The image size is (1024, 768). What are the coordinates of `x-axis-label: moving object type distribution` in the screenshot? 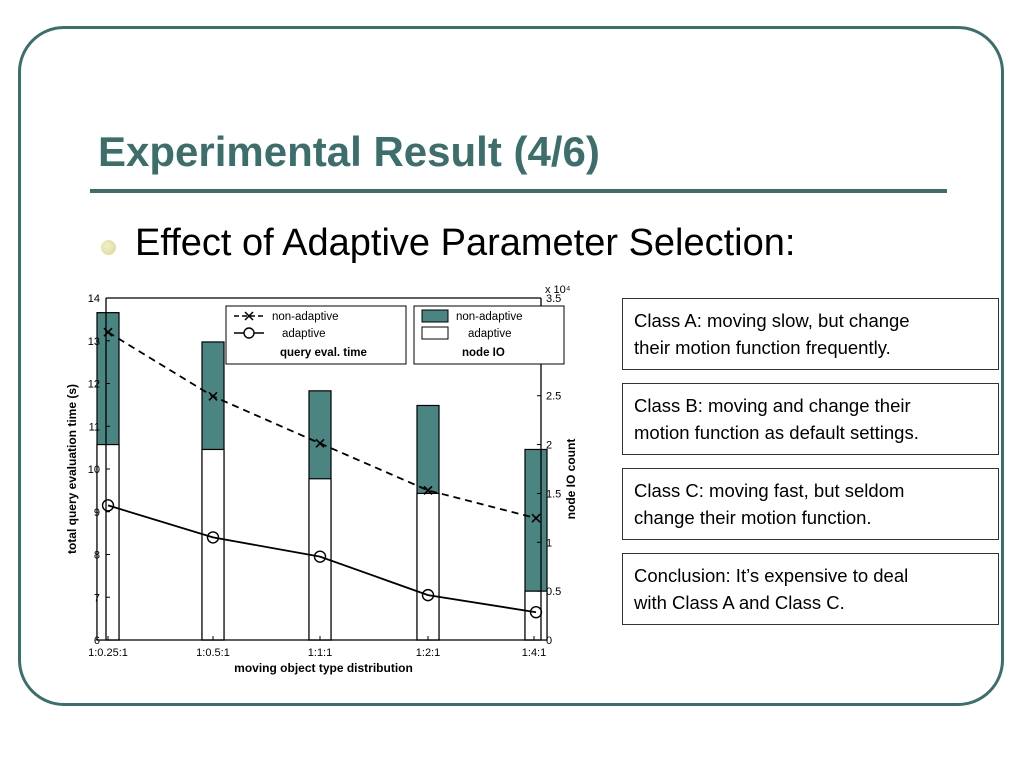 It's located at (323, 668).